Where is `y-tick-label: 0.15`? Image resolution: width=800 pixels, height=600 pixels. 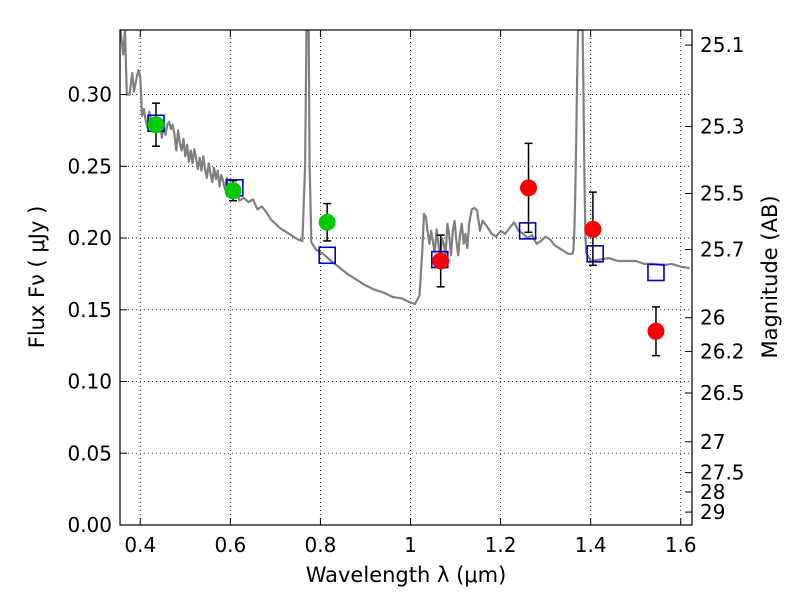
y-tick-label: 0.15 is located at coordinates (89, 310).